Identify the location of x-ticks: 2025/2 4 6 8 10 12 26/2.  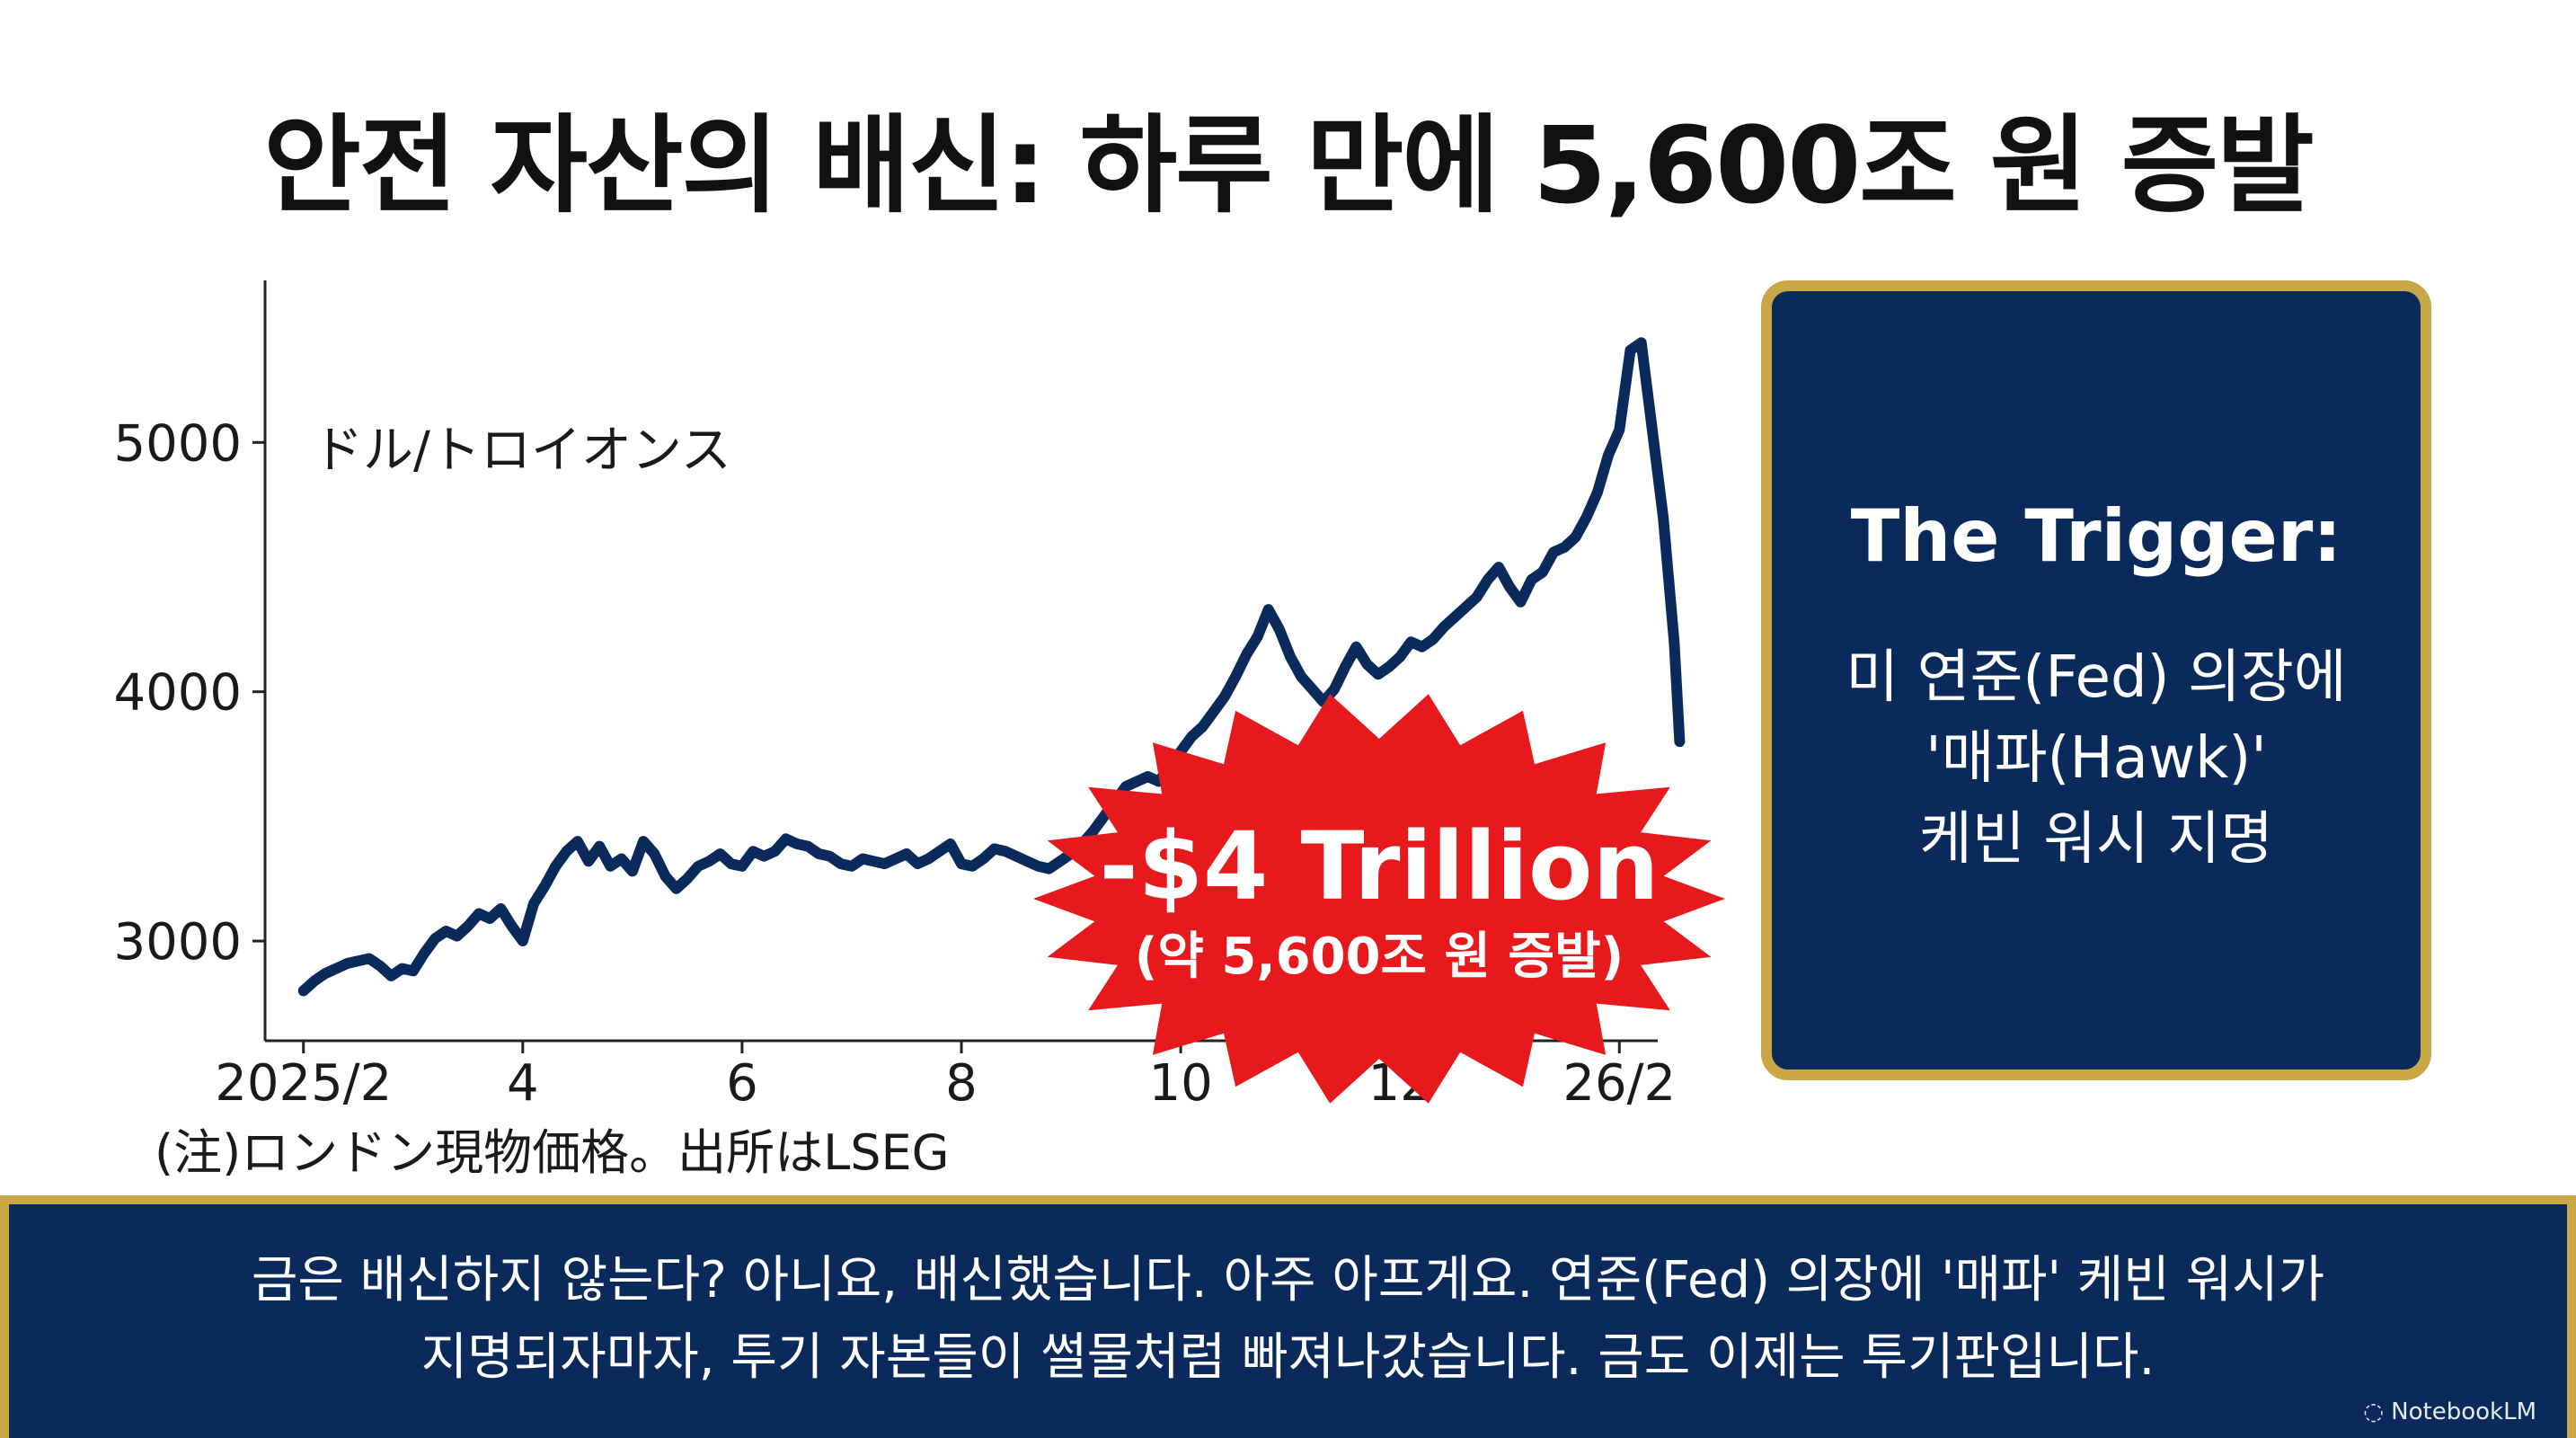
(946, 1077).